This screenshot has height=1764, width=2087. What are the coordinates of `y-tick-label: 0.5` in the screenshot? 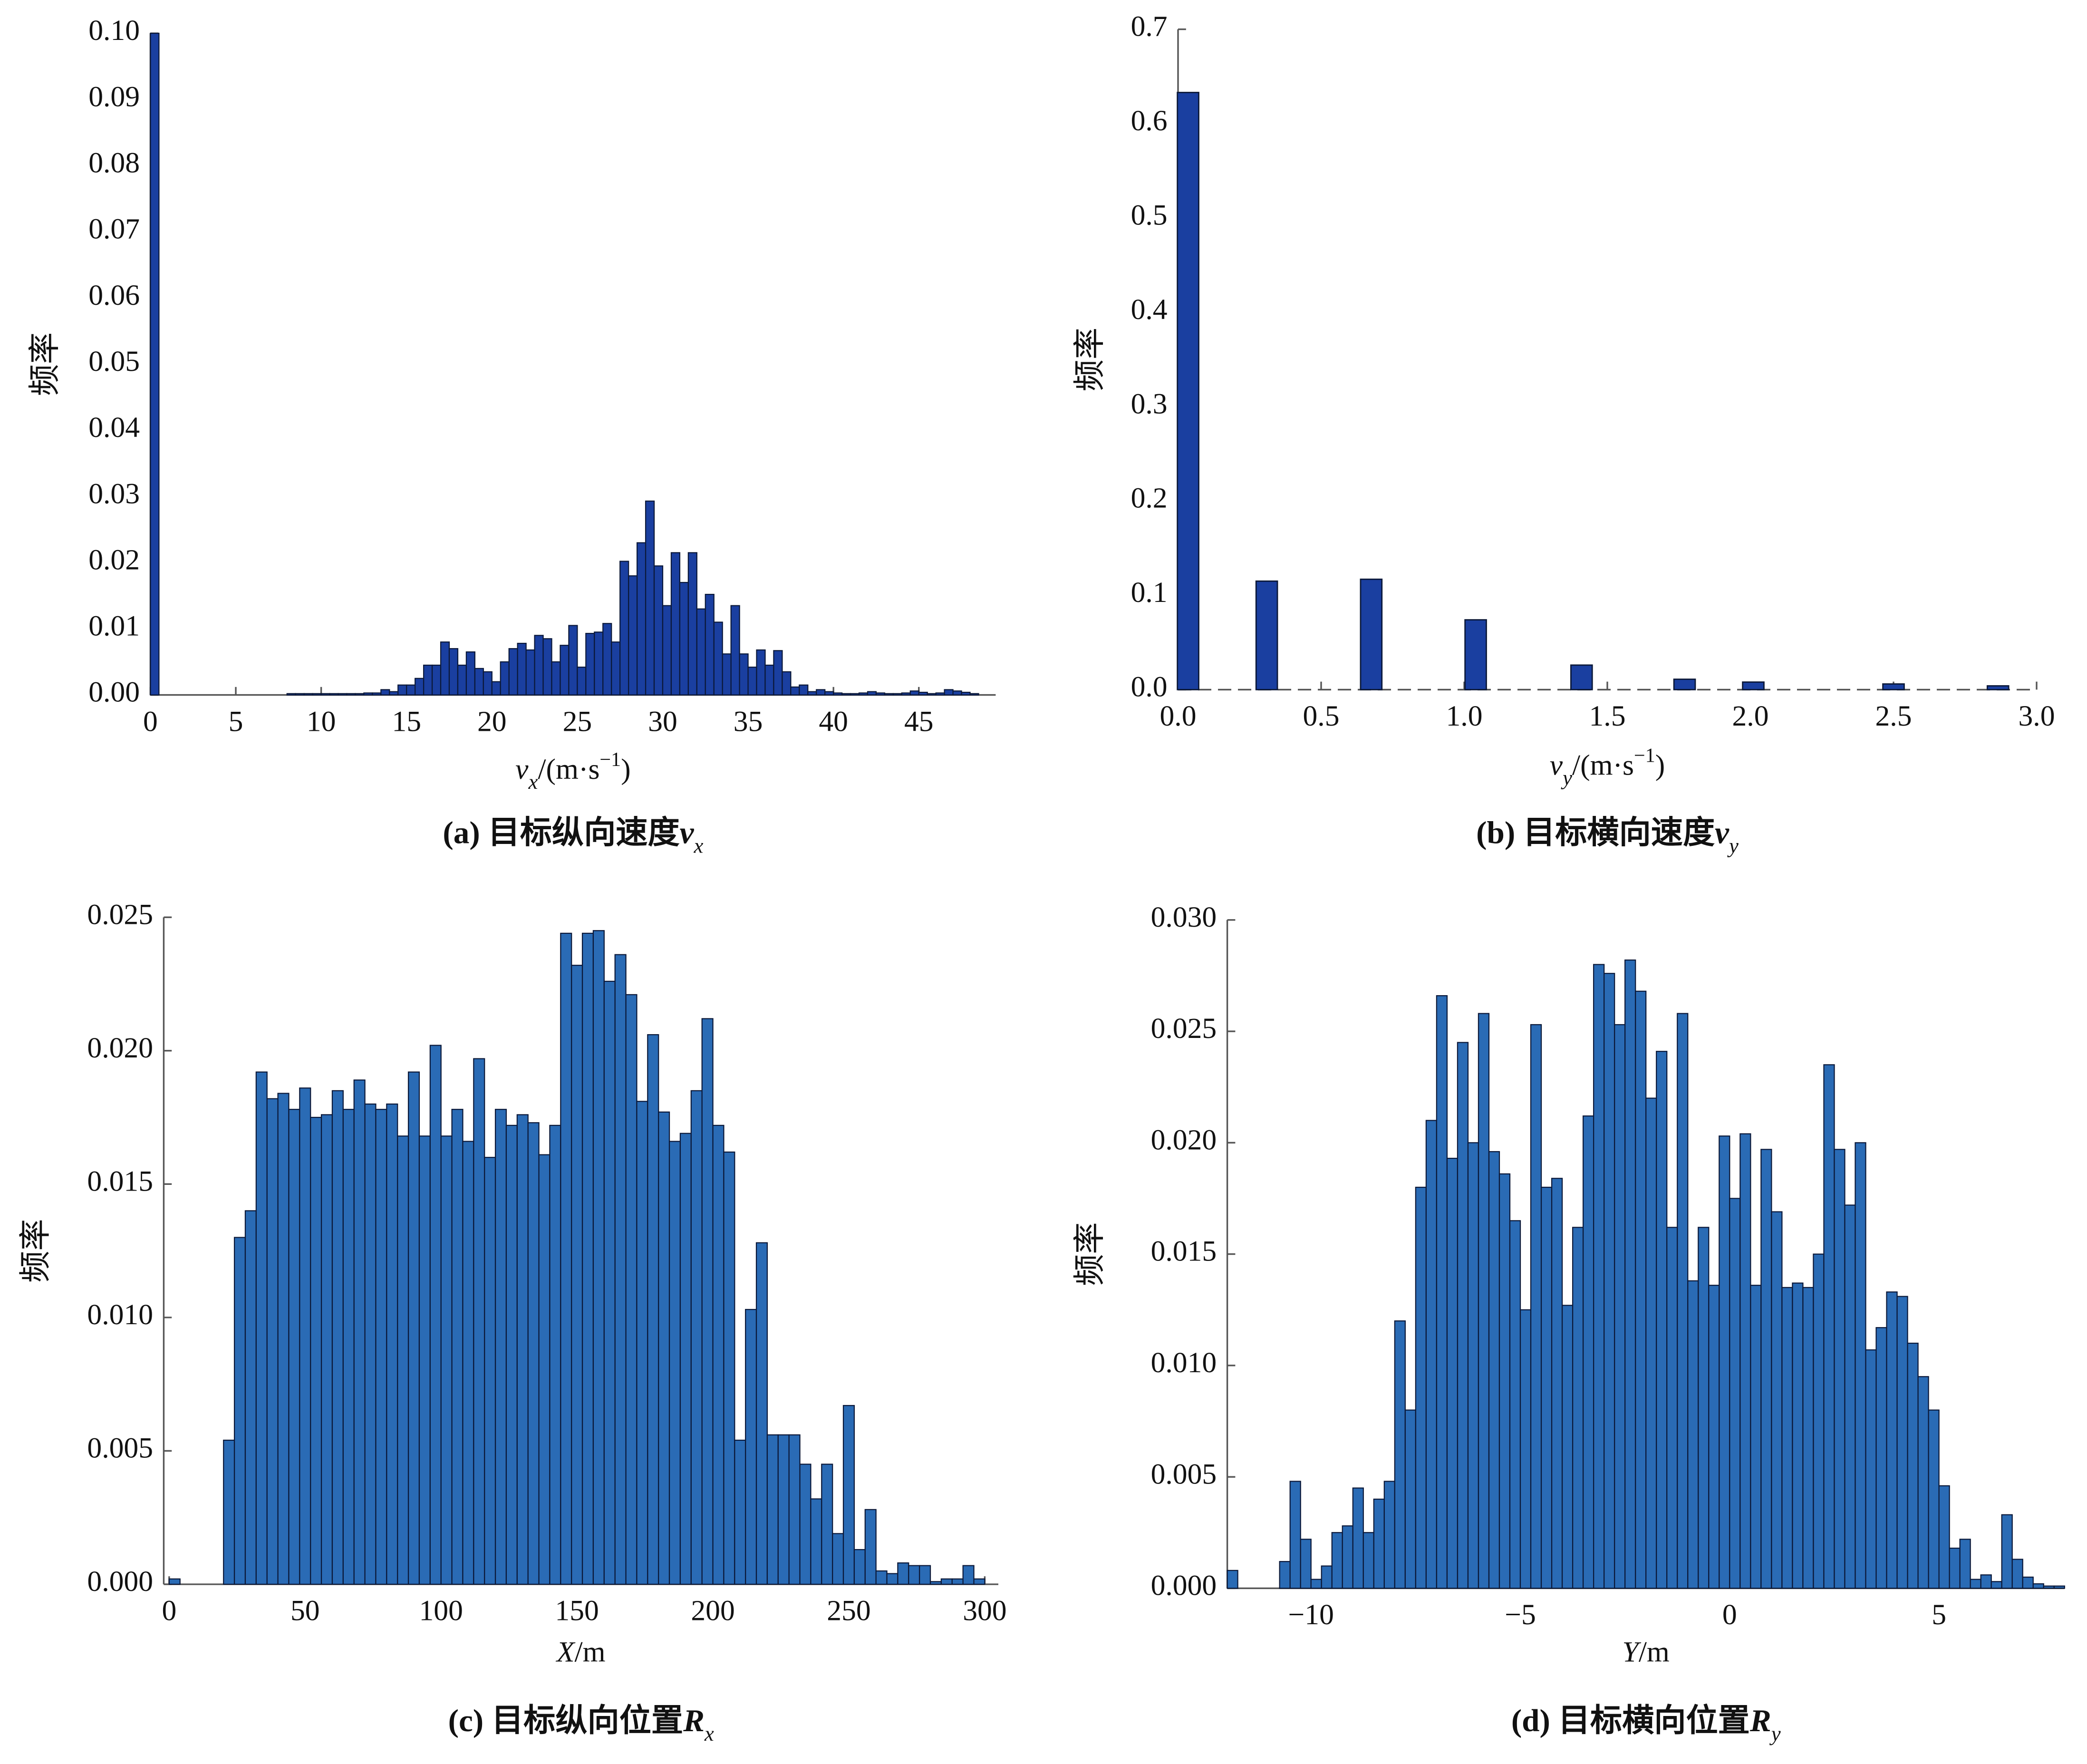 It's located at (1149, 215).